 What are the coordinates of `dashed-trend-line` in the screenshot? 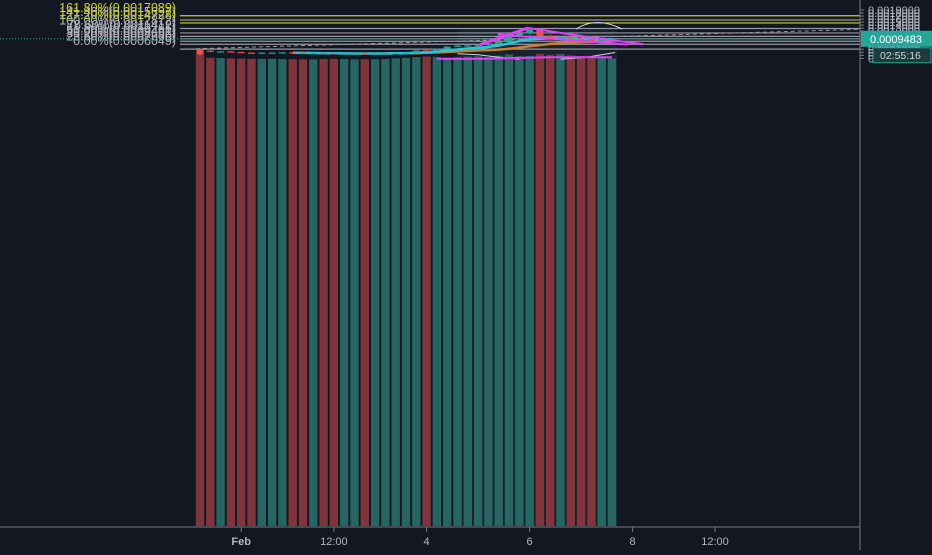 It's located at (521, 39).